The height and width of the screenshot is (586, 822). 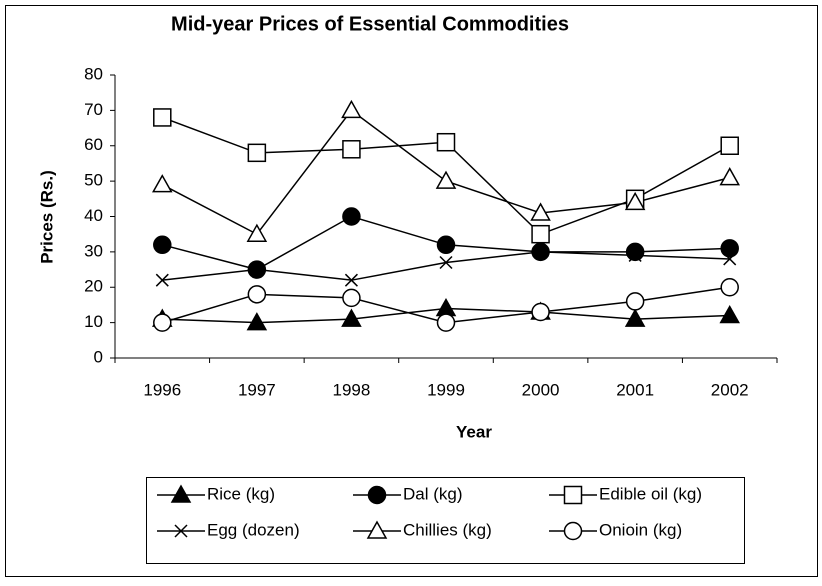 I want to click on x-axis-label: Year, so click(x=474, y=431).